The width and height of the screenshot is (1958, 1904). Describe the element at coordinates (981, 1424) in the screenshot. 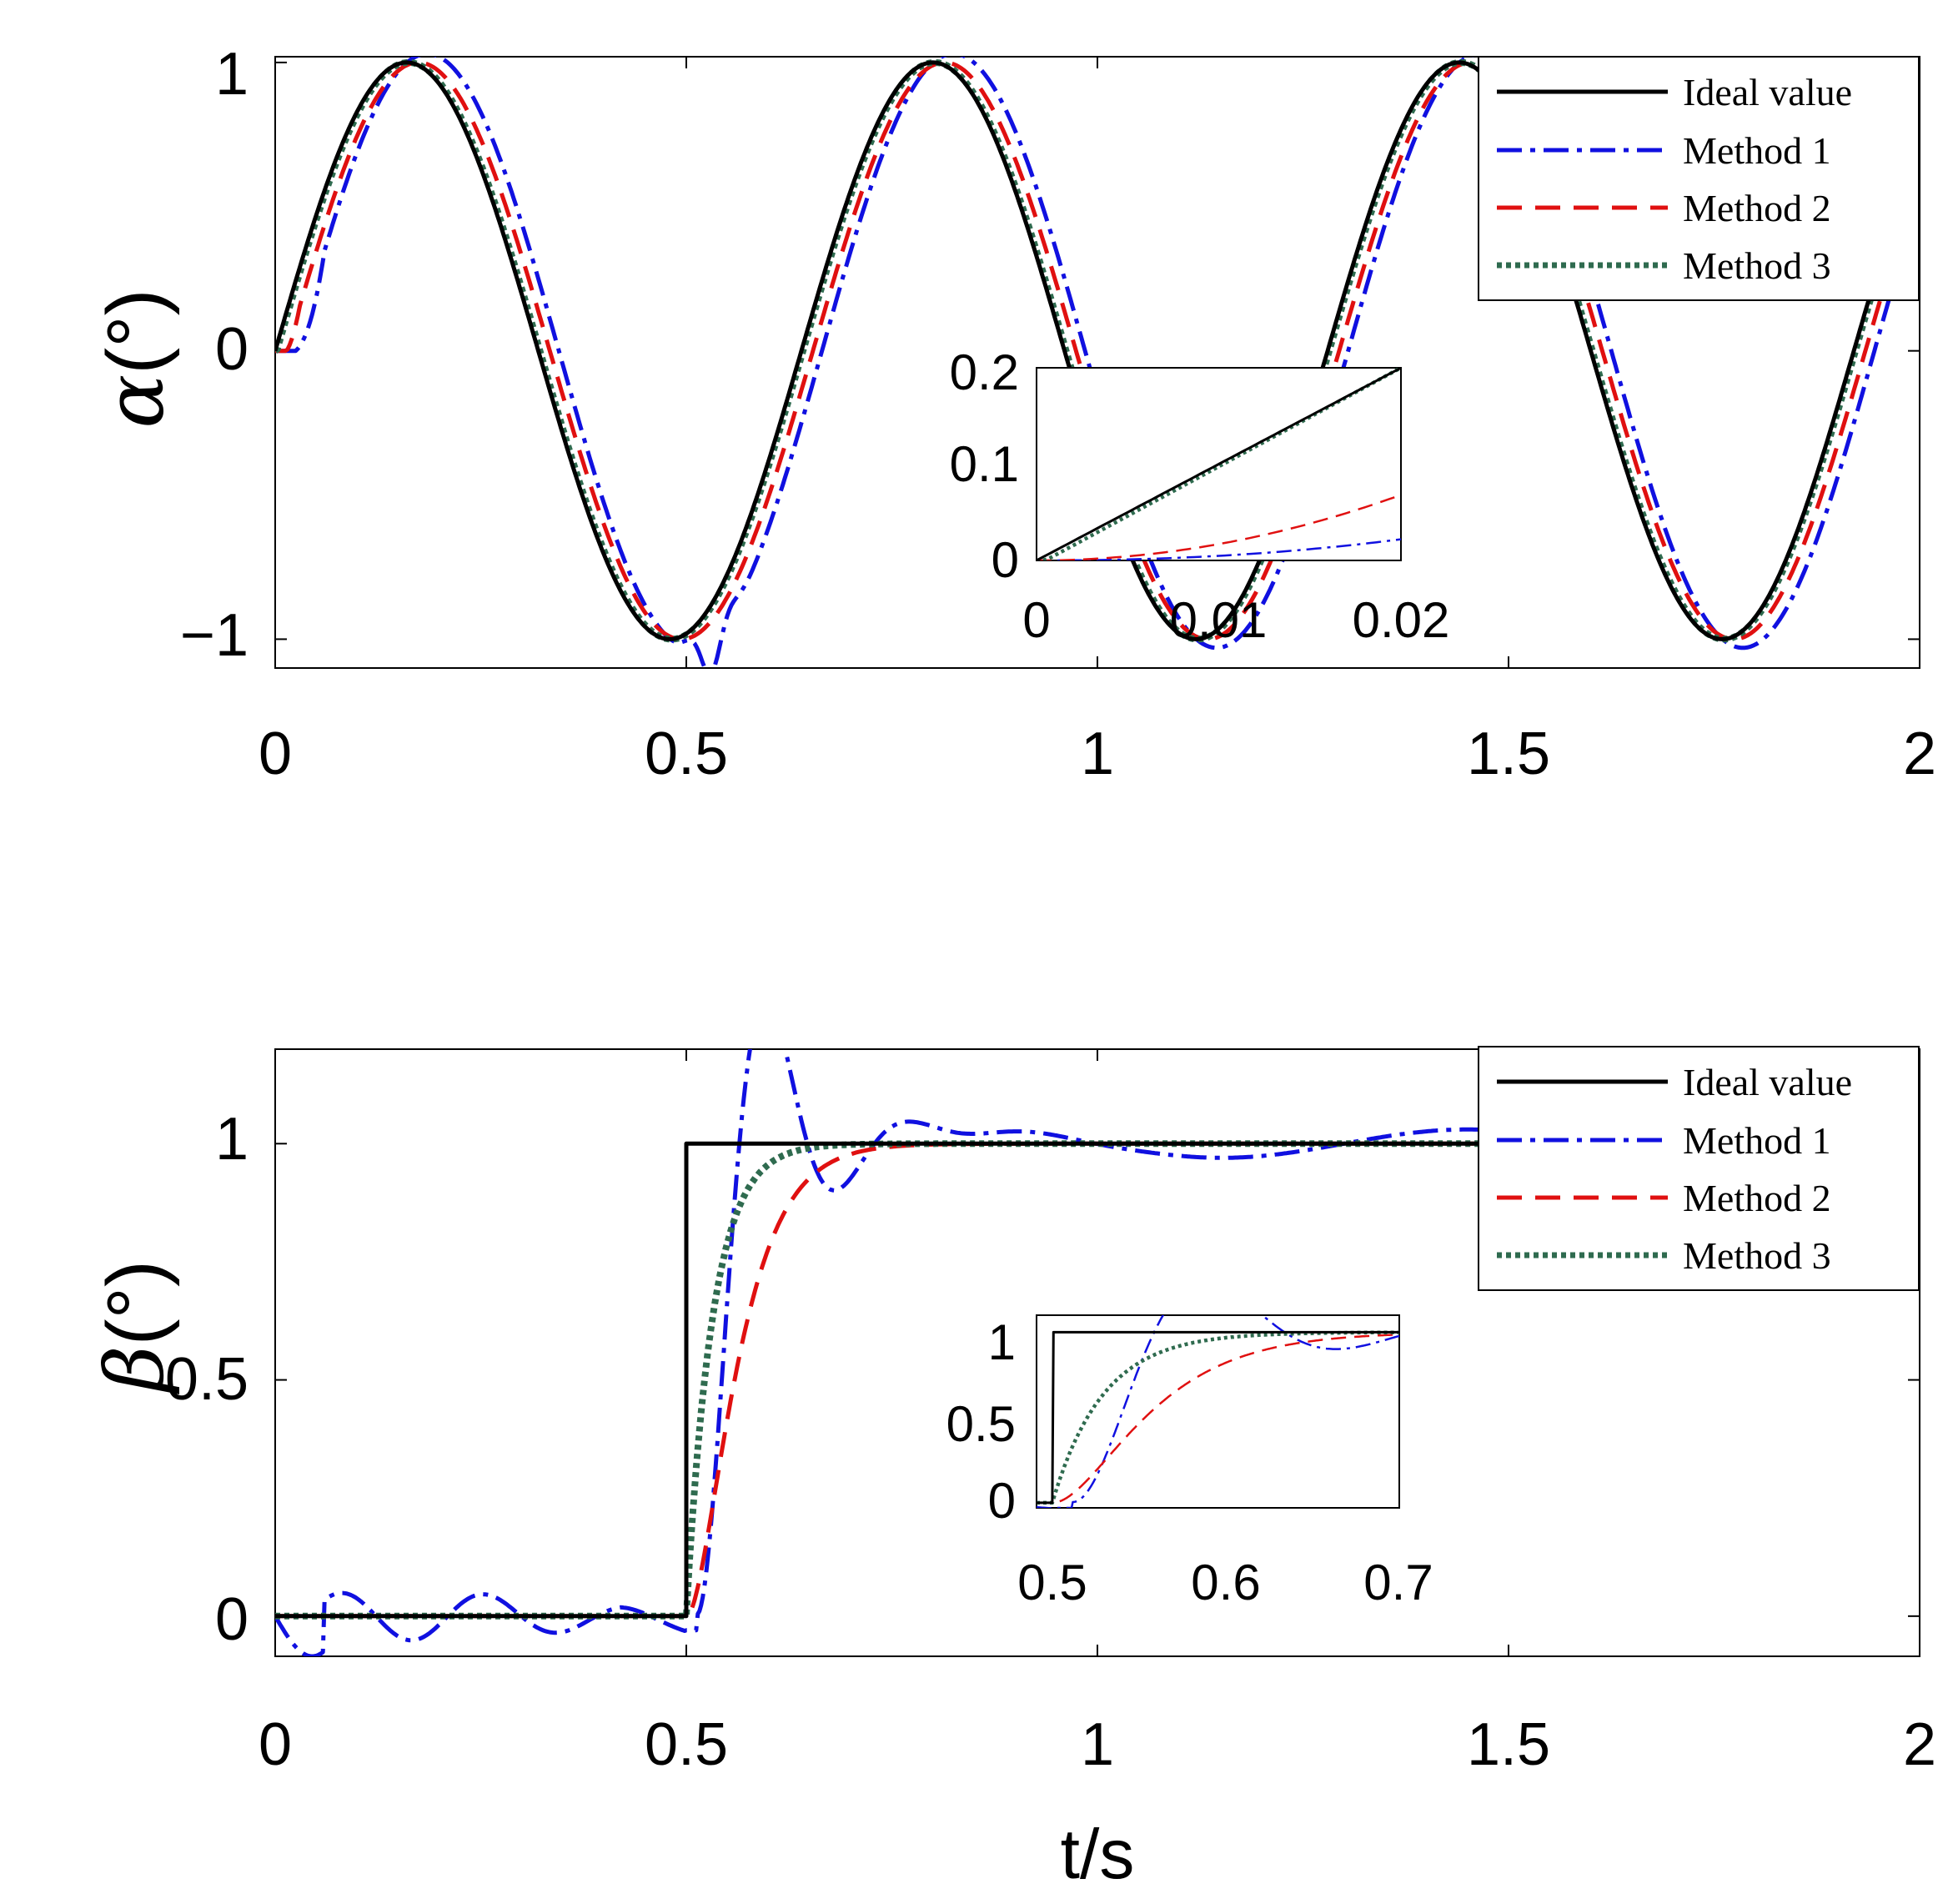

I see `beta-inset-ytick-1: 0.5` at that location.